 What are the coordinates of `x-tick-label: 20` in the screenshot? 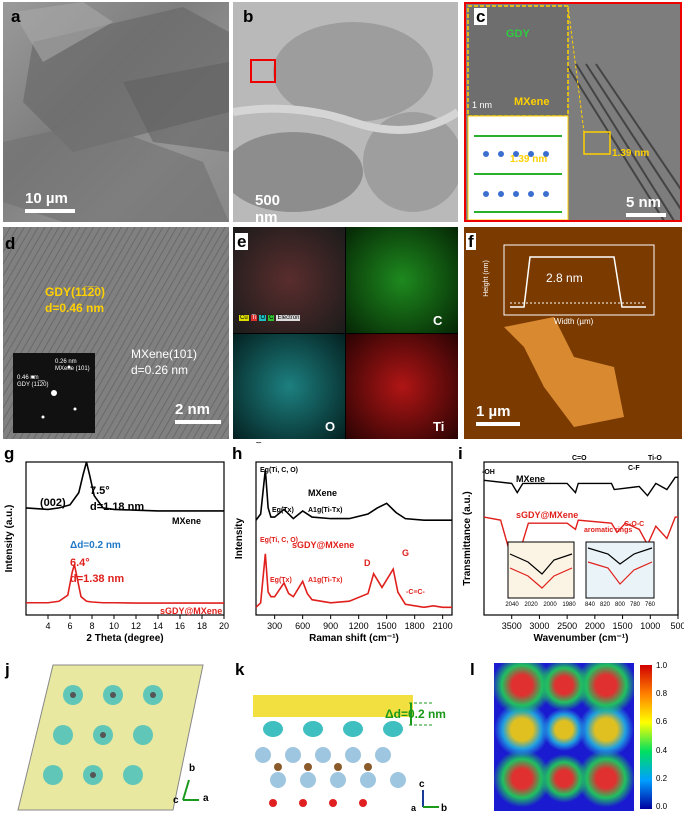 It's located at (224, 626).